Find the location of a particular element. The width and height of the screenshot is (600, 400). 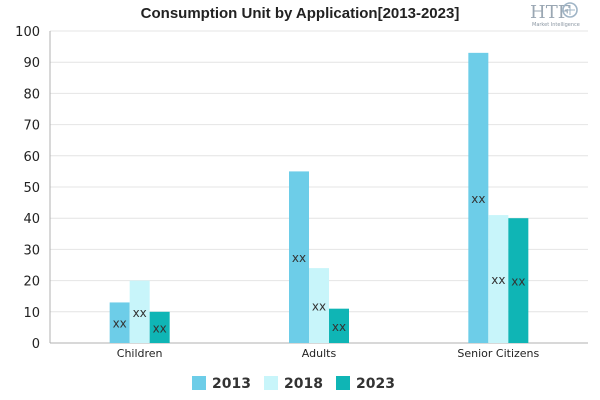

category-label: Children is located at coordinates (140, 353).